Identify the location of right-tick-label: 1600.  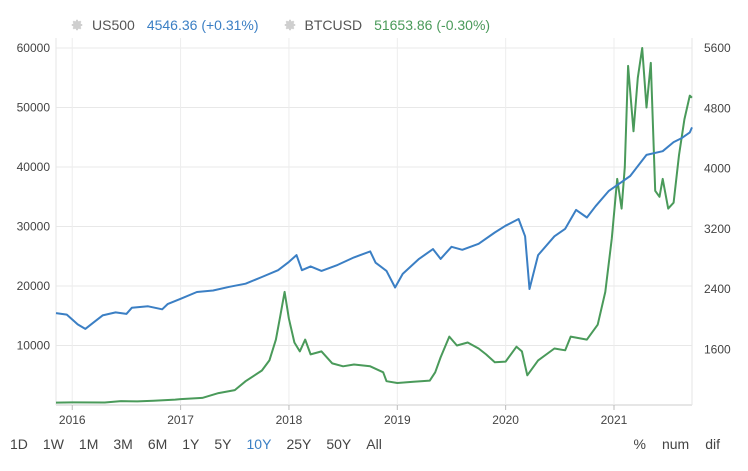
(717, 349).